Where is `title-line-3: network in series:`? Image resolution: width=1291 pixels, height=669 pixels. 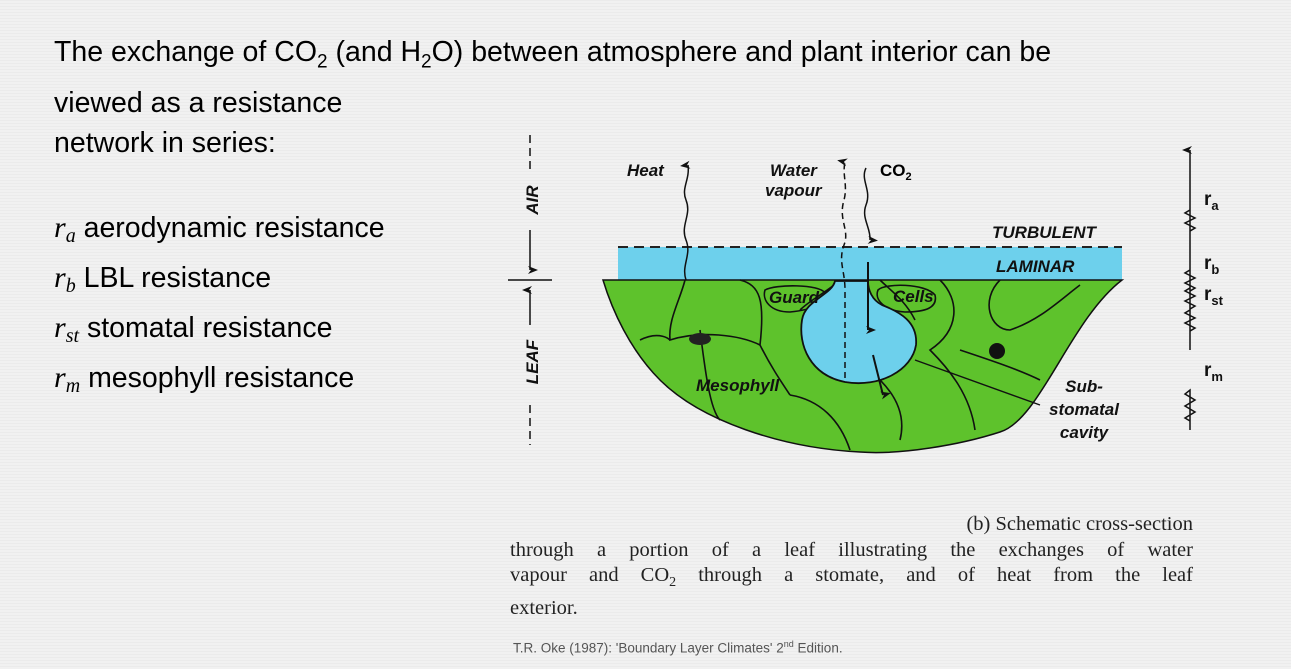
title-line-3: network in series: is located at coordinates (165, 142).